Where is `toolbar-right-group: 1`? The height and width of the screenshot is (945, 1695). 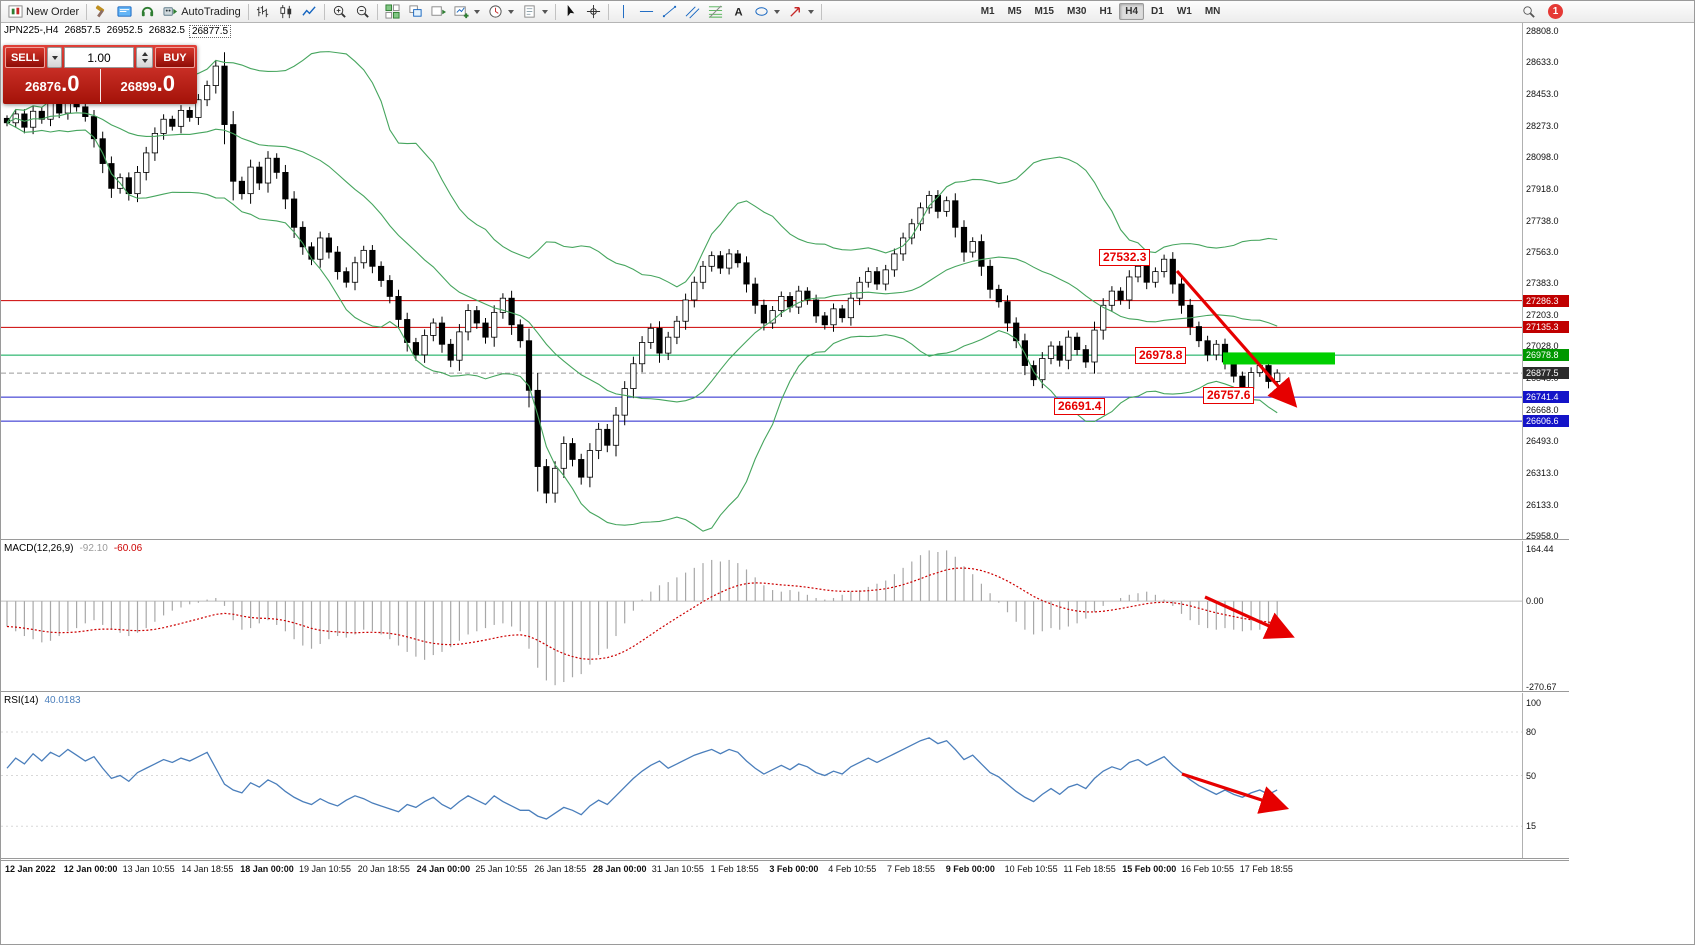 toolbar-right-group: 1 is located at coordinates (1540, 11).